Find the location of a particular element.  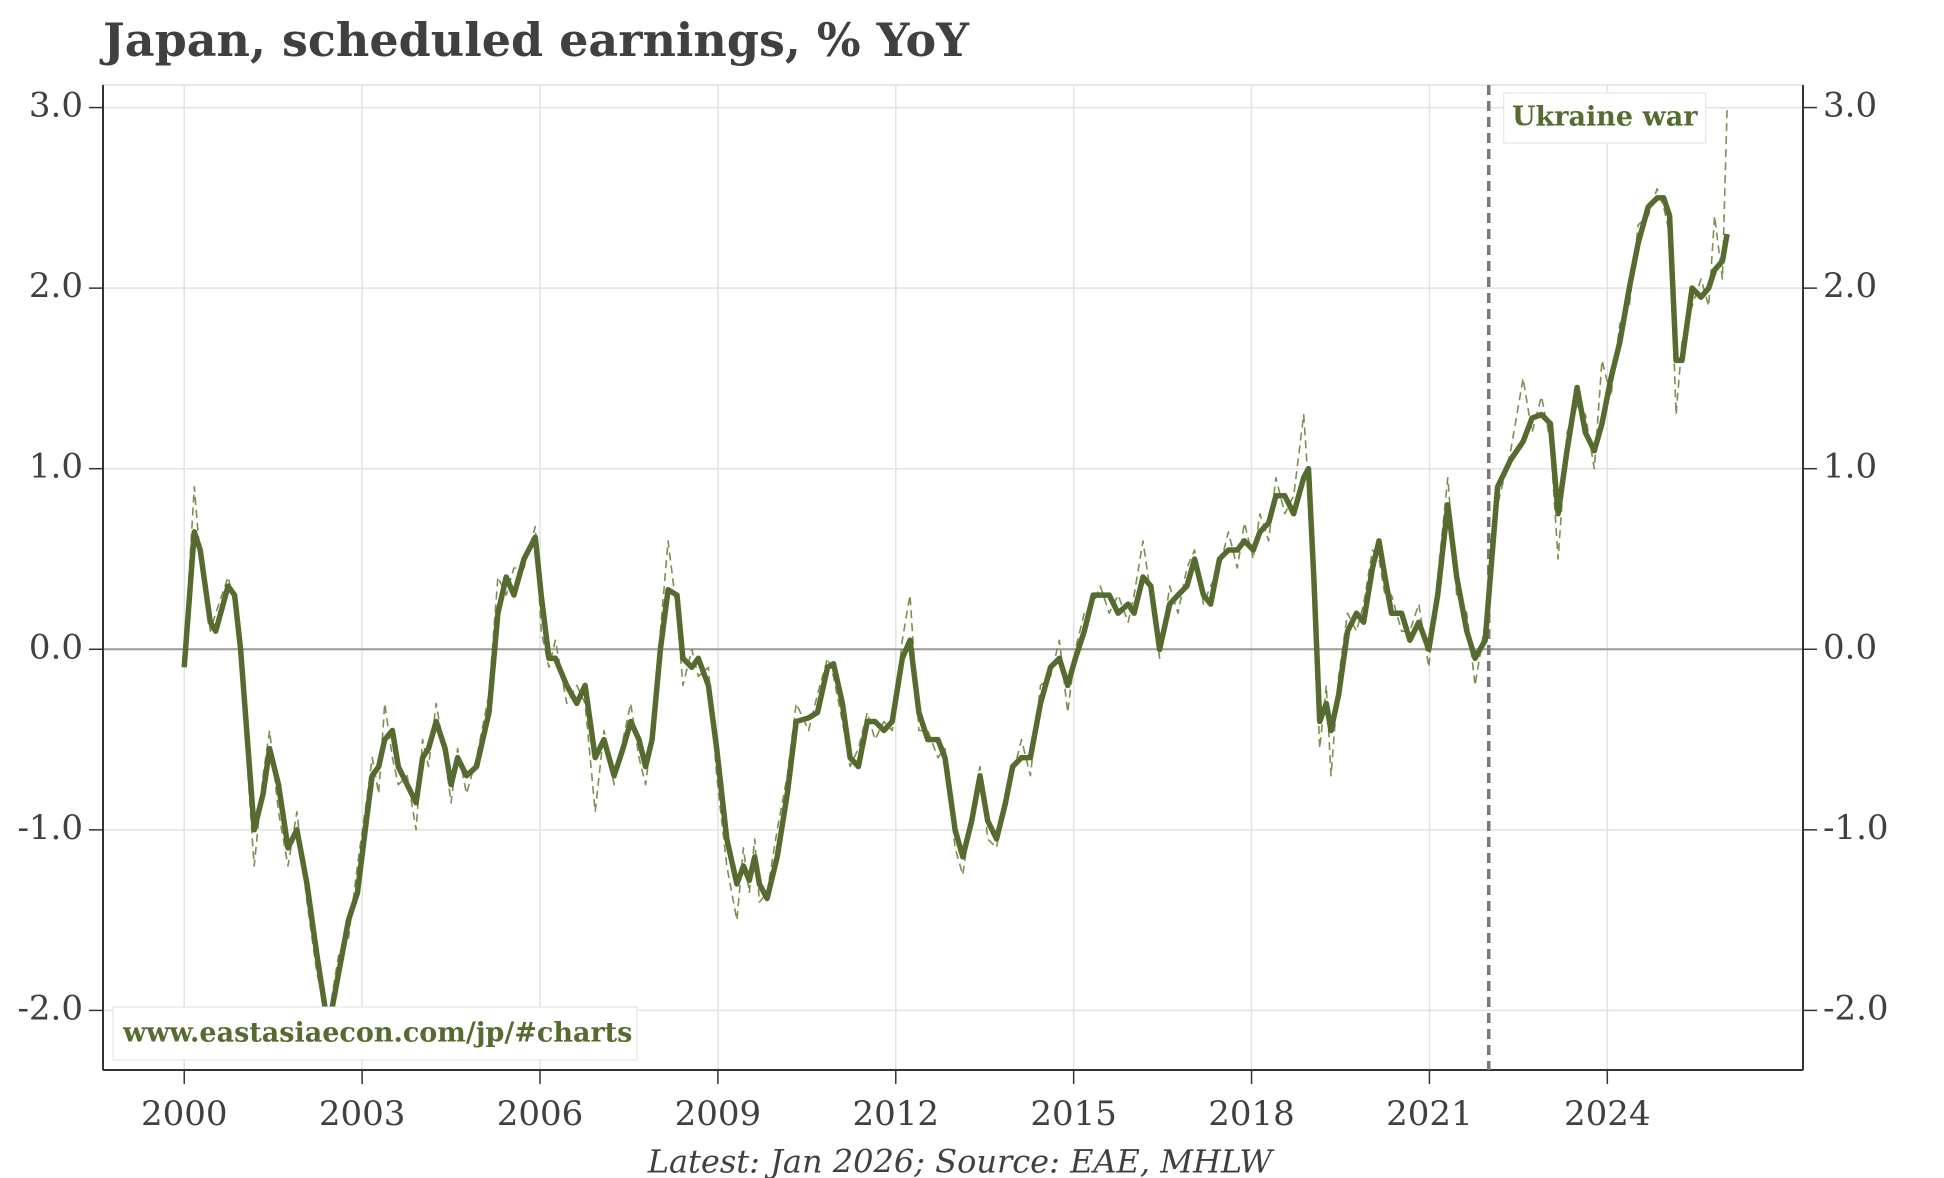

annotation-label: Ukraine war is located at coordinates (1605, 117).